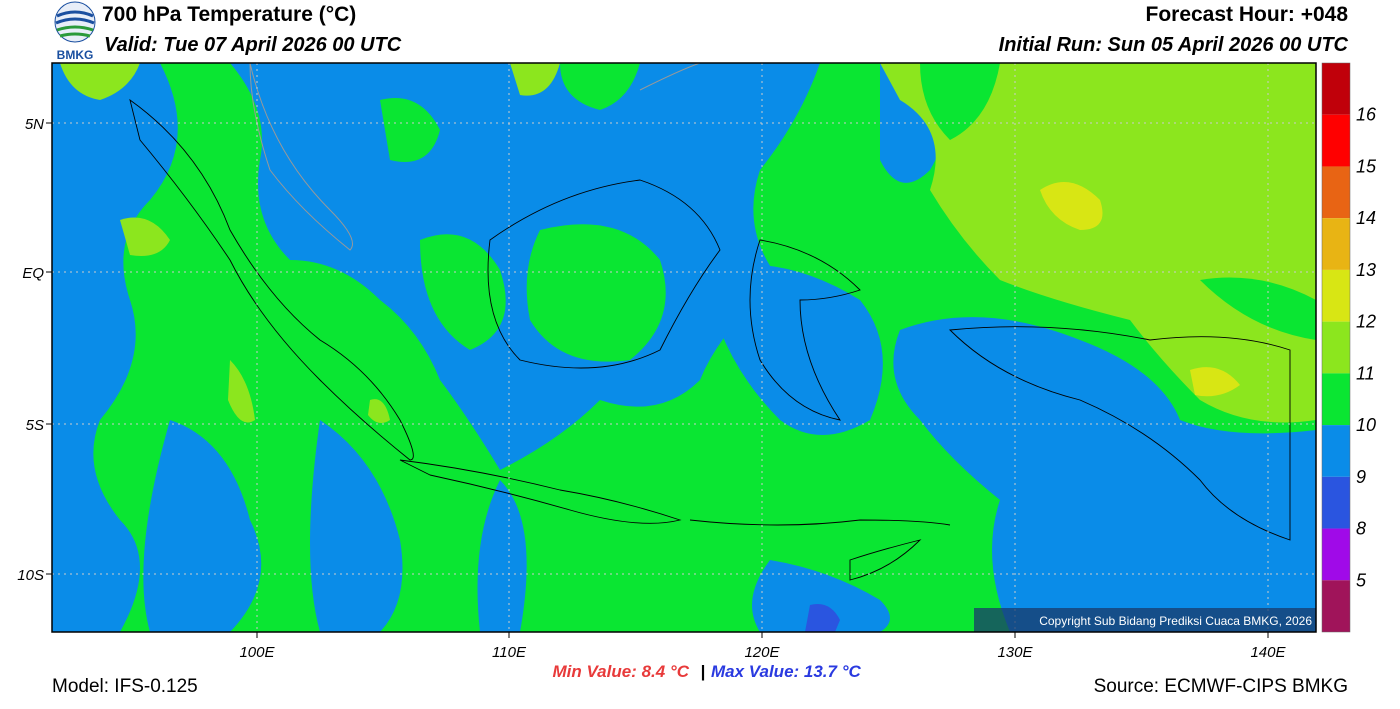 This screenshot has width=1400, height=709. I want to click on initial-run: Initial Run: Sun 05 April 2026 00 UTC, so click(1174, 45).